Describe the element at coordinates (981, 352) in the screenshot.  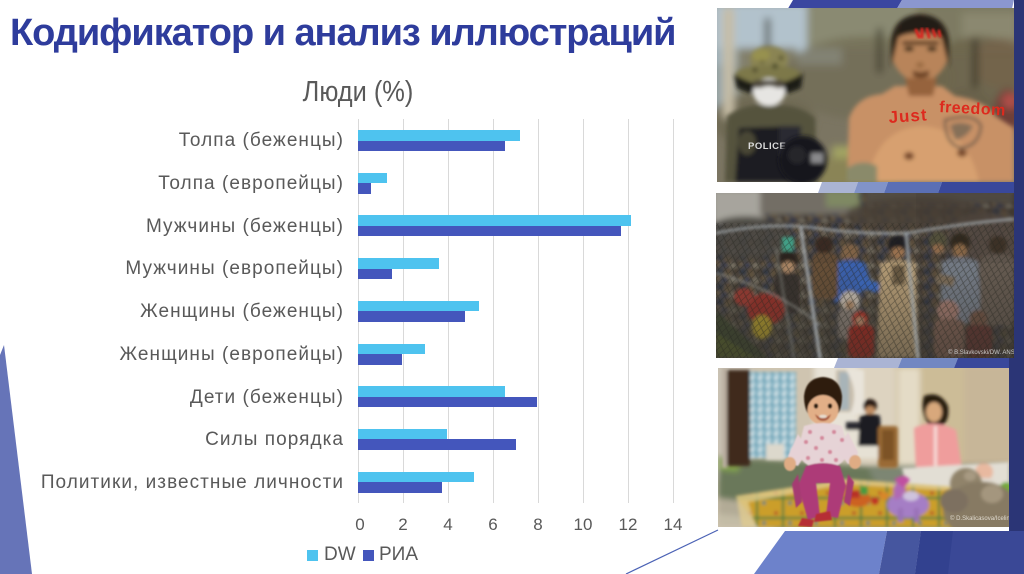
I see `svg-text: © B.Slavkovski/DW. ANS` at that location.